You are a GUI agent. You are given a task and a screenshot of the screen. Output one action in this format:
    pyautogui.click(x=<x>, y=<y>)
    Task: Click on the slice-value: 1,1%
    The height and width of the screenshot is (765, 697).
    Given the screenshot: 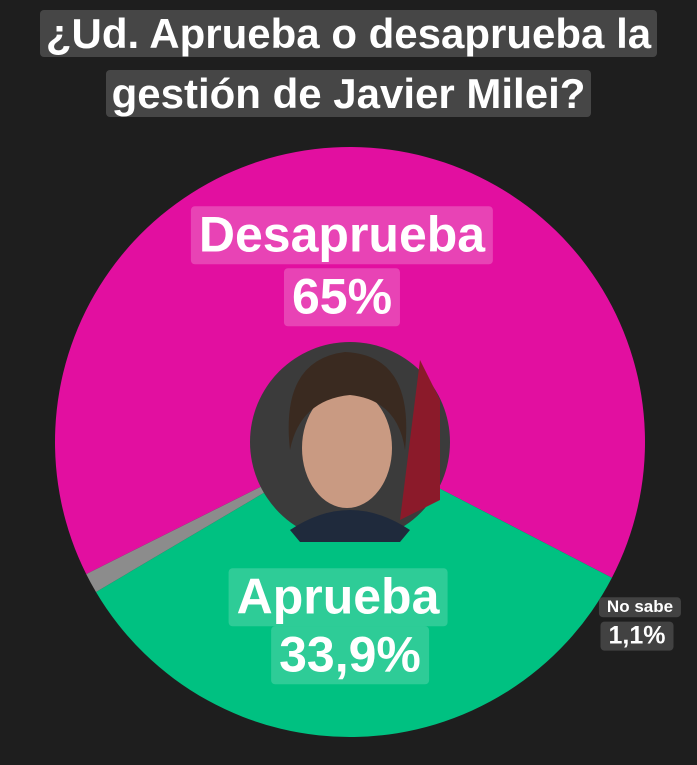 What is the action you would take?
    pyautogui.click(x=637, y=636)
    